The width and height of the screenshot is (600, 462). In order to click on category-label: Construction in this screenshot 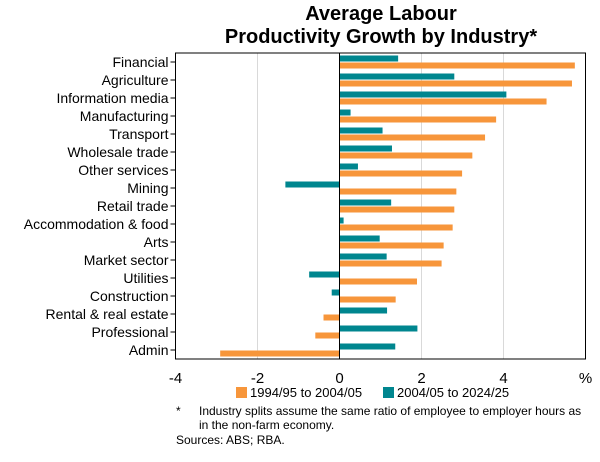, I will do `click(129, 296)`.